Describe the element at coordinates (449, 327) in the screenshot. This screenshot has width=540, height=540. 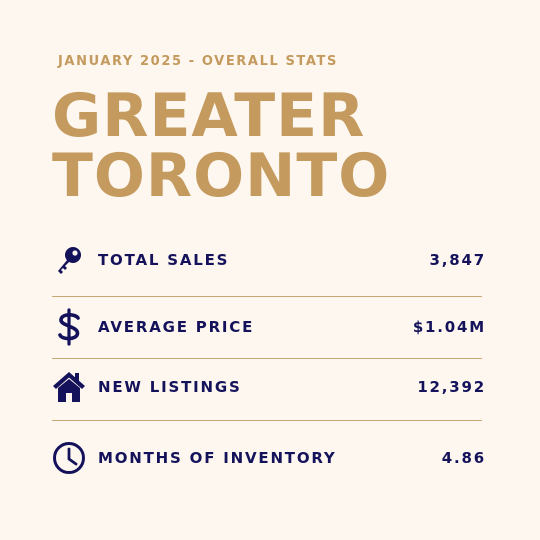
I see `stat-value: $1.04M` at that location.